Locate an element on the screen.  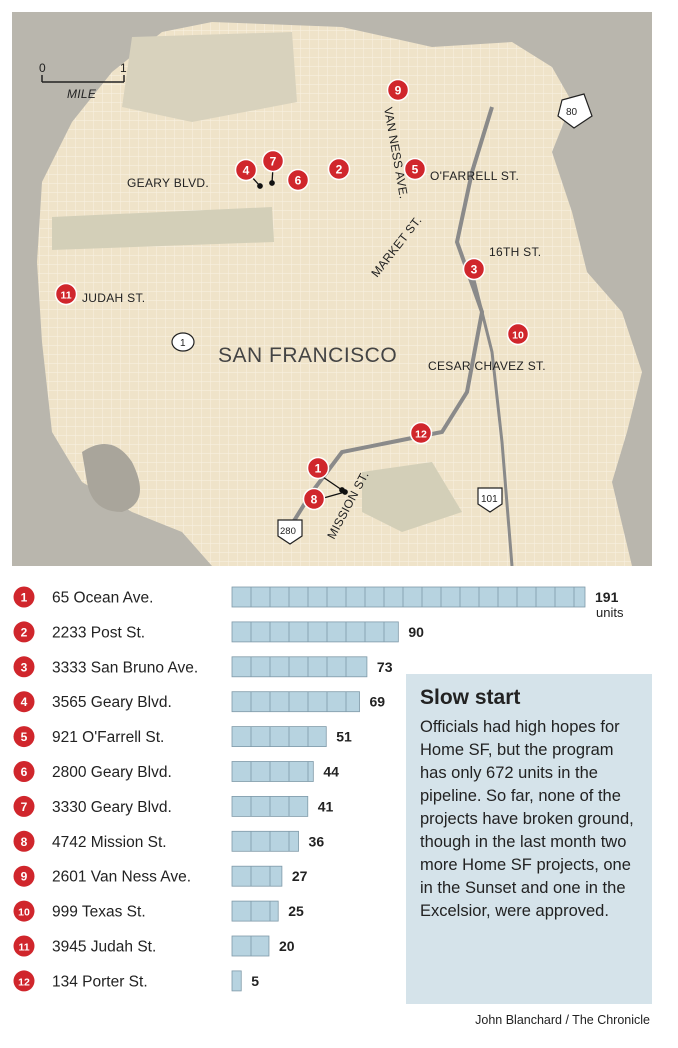
map-marker-number: 1 is located at coordinates (318, 469).